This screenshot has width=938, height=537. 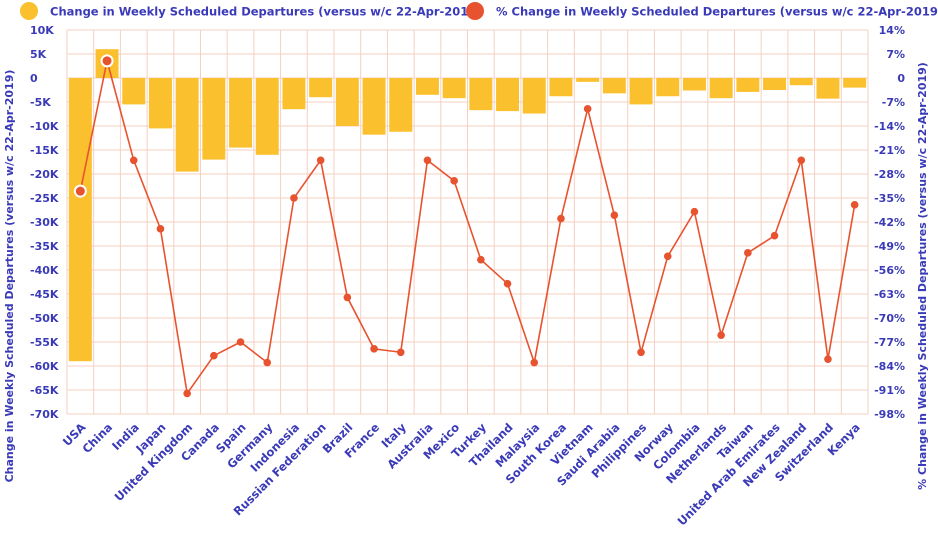 I want to click on right-tick-label: -7%, so click(x=893, y=102).